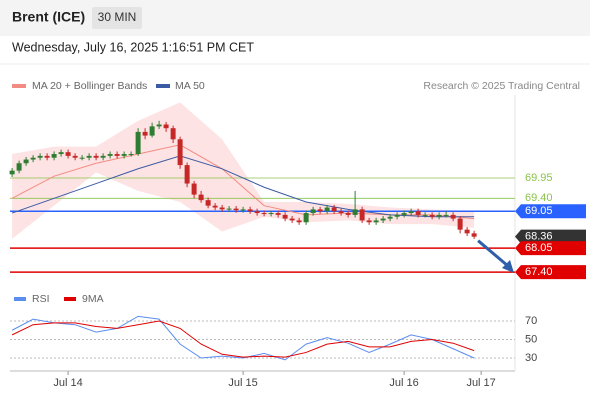 The width and height of the screenshot is (590, 400). Describe the element at coordinates (493, 253) in the screenshot. I see `forecast-arrow` at that location.